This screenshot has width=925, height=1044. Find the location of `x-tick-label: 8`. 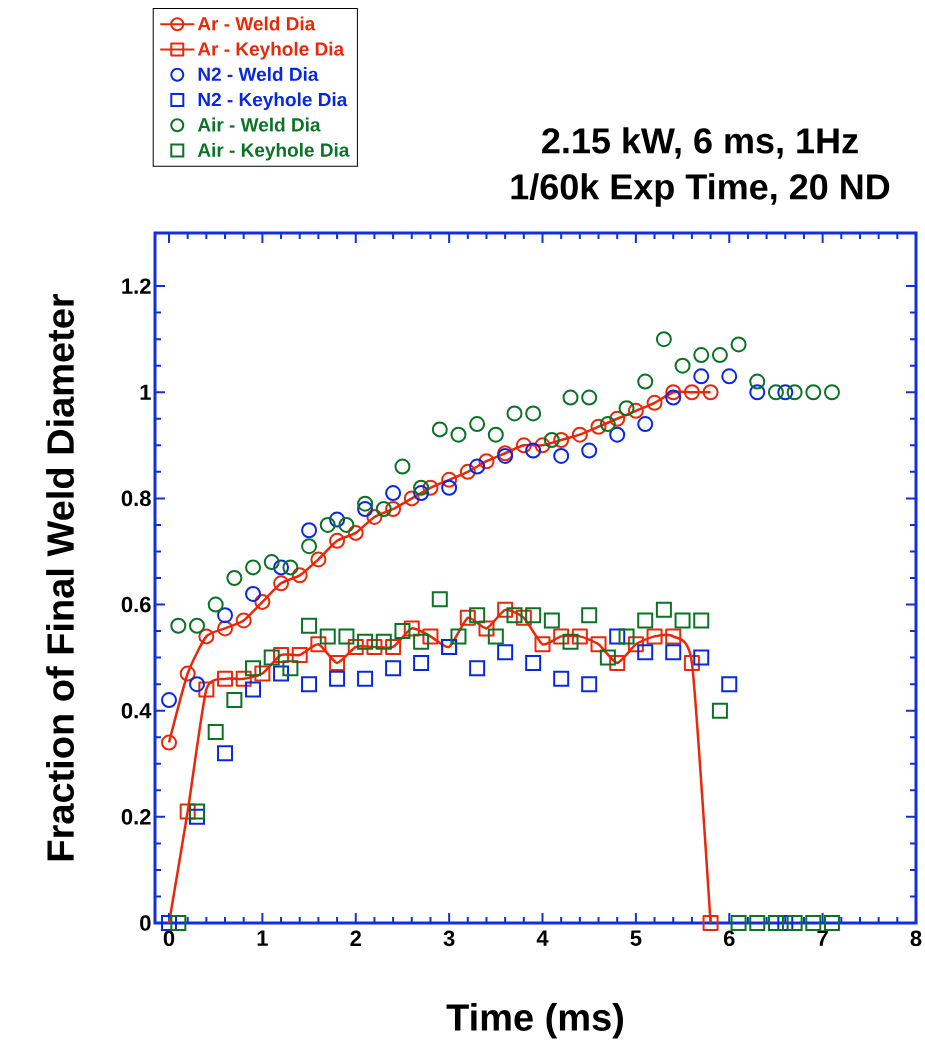

x-tick-label: 8 is located at coordinates (916, 938).